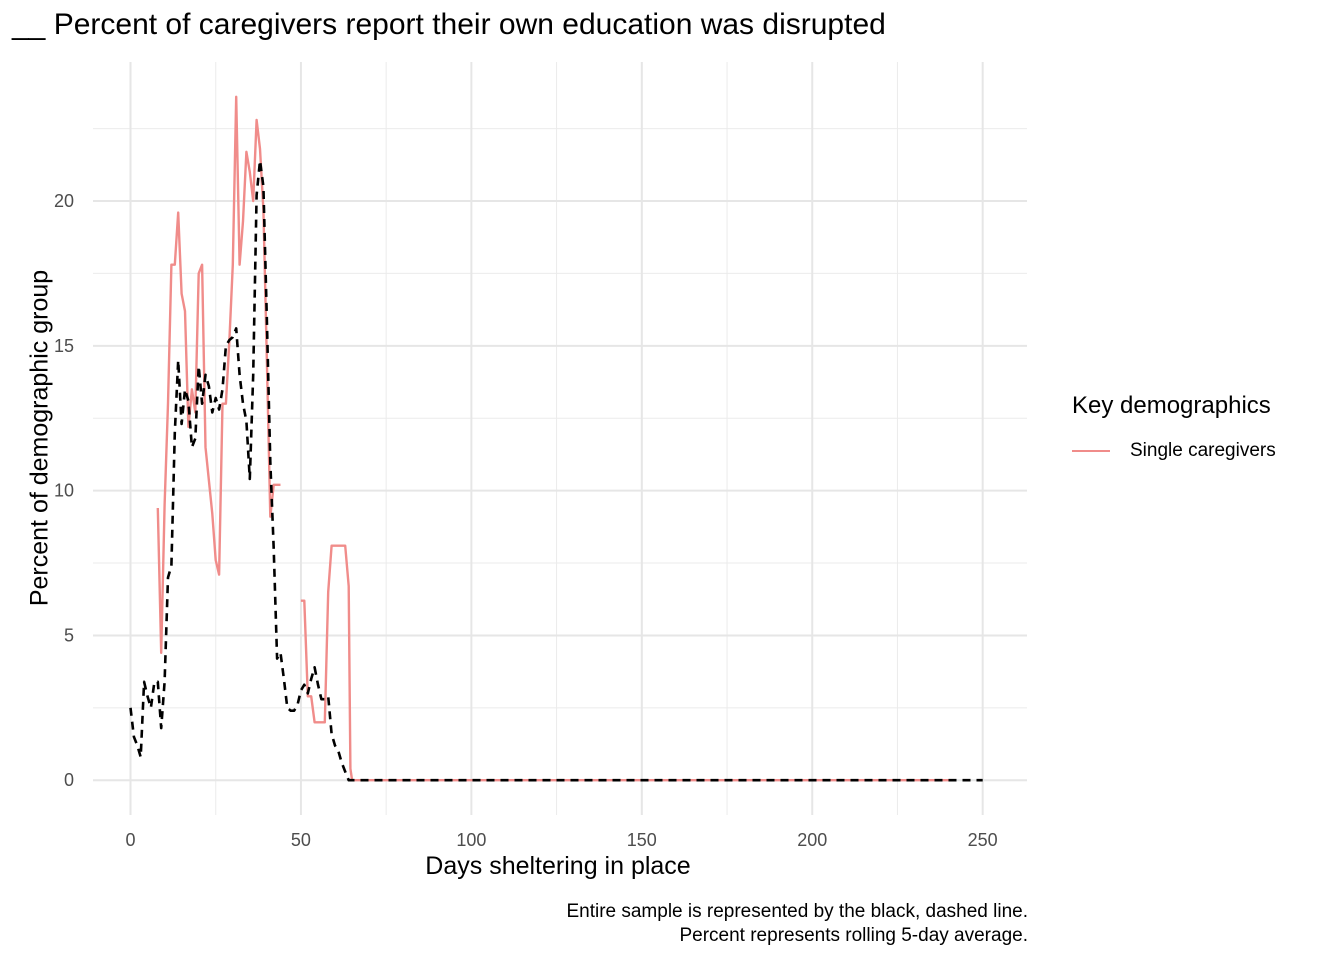  Describe the element at coordinates (1174, 427) in the screenshot. I see `legend: Key demographics Single caregivers` at that location.